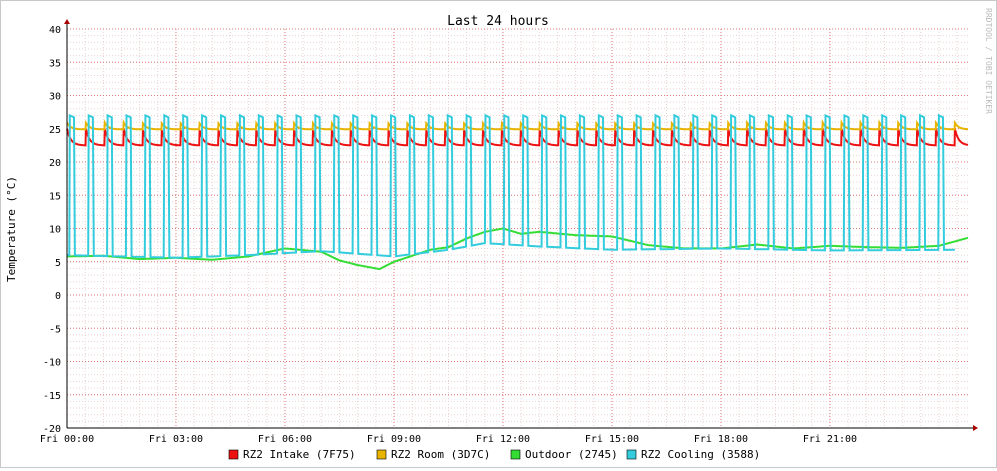 Image resolution: width=997 pixels, height=471 pixels. What do you see at coordinates (571, 454) in the screenshot?
I see `legend-label: Outdoor (2745)` at bounding box center [571, 454].